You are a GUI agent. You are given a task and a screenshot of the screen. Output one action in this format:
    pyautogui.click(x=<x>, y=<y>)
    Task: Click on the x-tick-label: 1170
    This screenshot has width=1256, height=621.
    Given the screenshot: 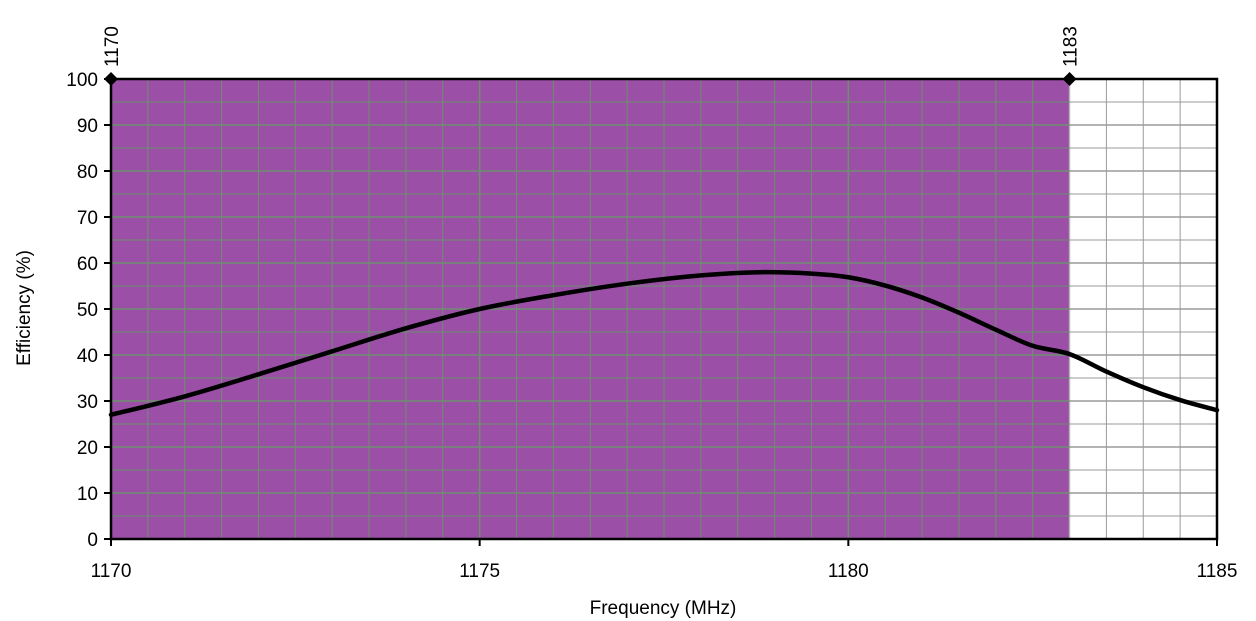 What is the action you would take?
    pyautogui.click(x=111, y=571)
    